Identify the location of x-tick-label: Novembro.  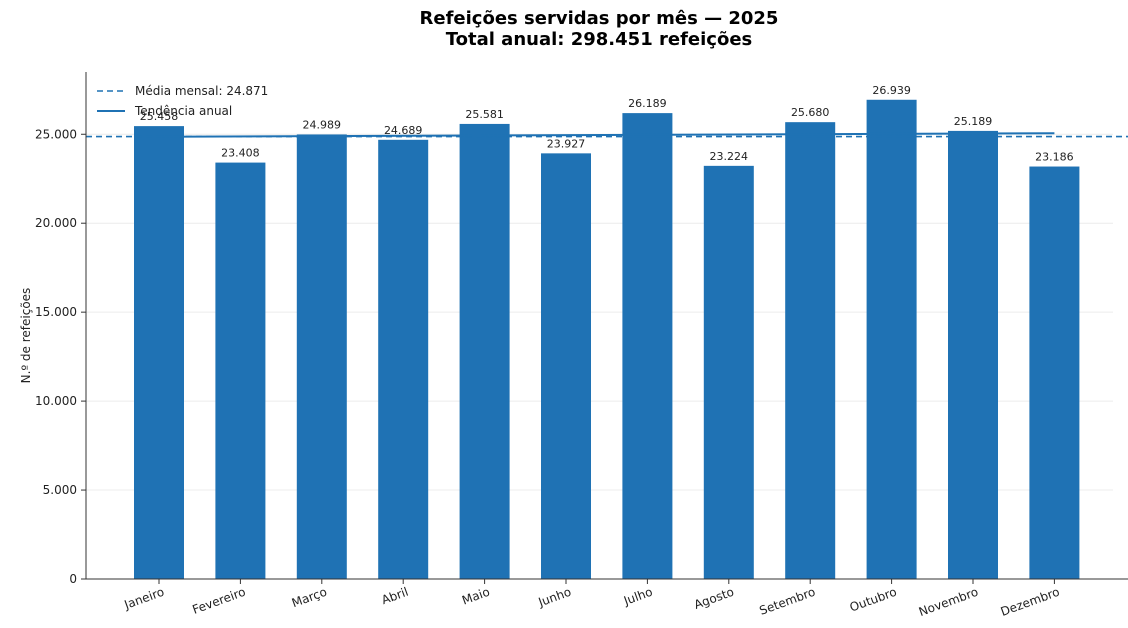
(948, 602).